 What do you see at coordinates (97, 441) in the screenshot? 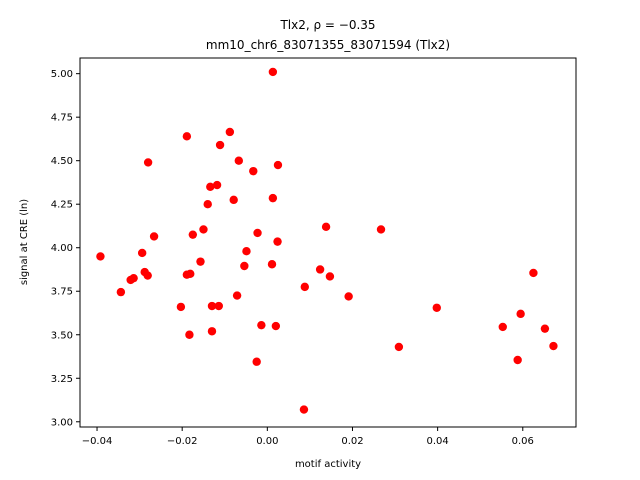
I see `x-tick-label-0: −0.04` at bounding box center [97, 441].